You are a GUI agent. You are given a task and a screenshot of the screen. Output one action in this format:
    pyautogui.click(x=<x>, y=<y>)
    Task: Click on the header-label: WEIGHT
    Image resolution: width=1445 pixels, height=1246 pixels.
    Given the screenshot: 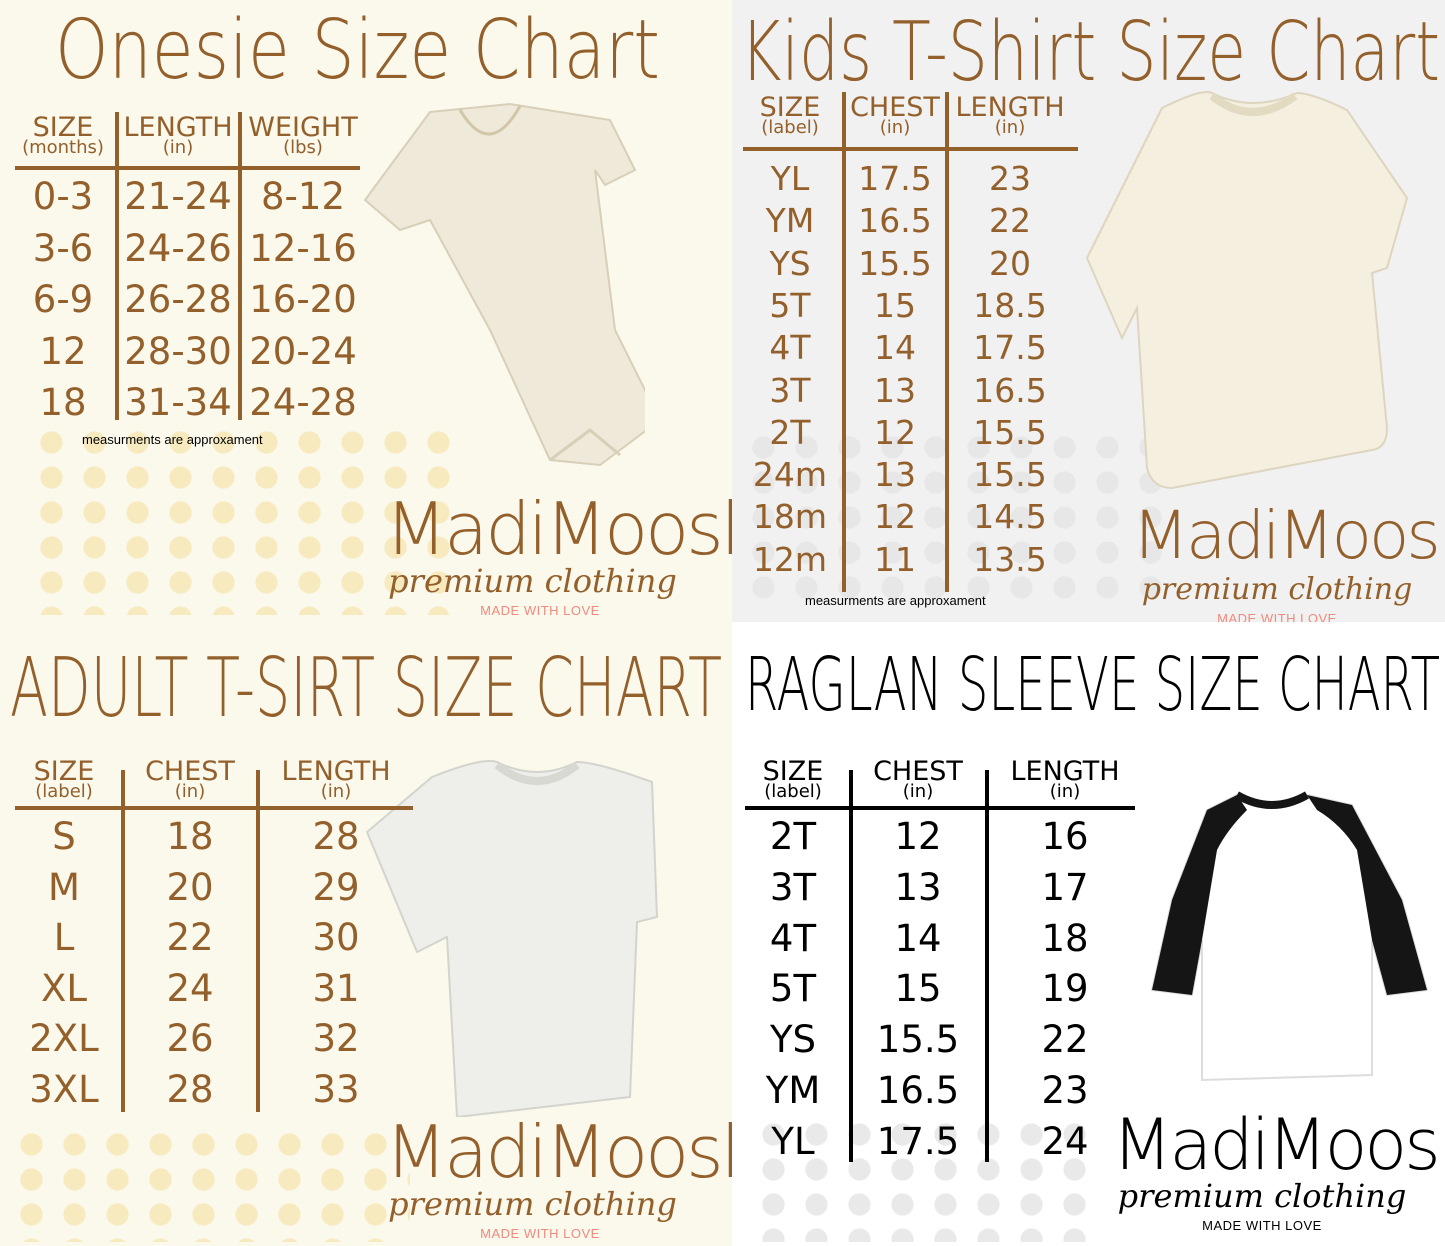 What is the action you would take?
    pyautogui.click(x=303, y=127)
    